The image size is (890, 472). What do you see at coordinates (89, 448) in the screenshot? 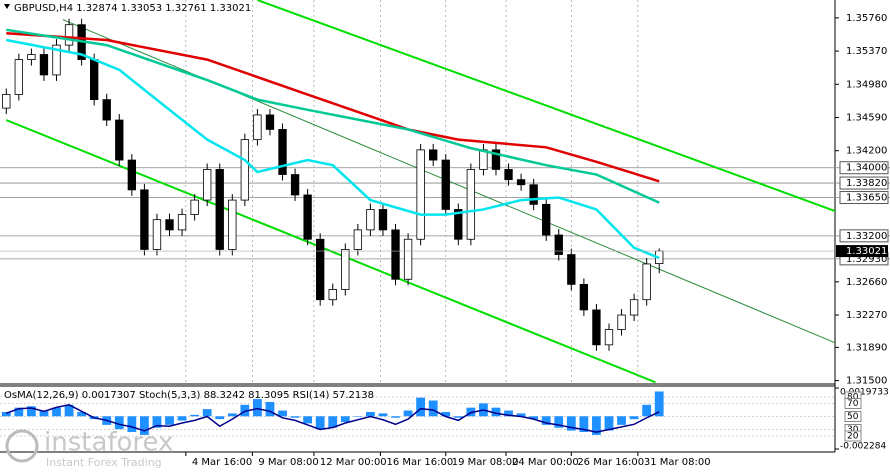
I see `watermark: instaforex Instant Forex Trading` at bounding box center [89, 448].